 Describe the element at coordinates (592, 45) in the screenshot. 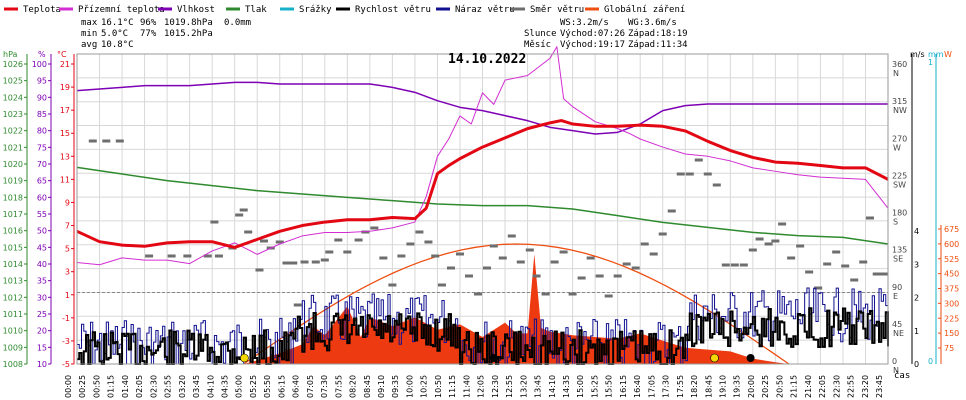

I see `stat-moonrise: Východ:19:17` at that location.